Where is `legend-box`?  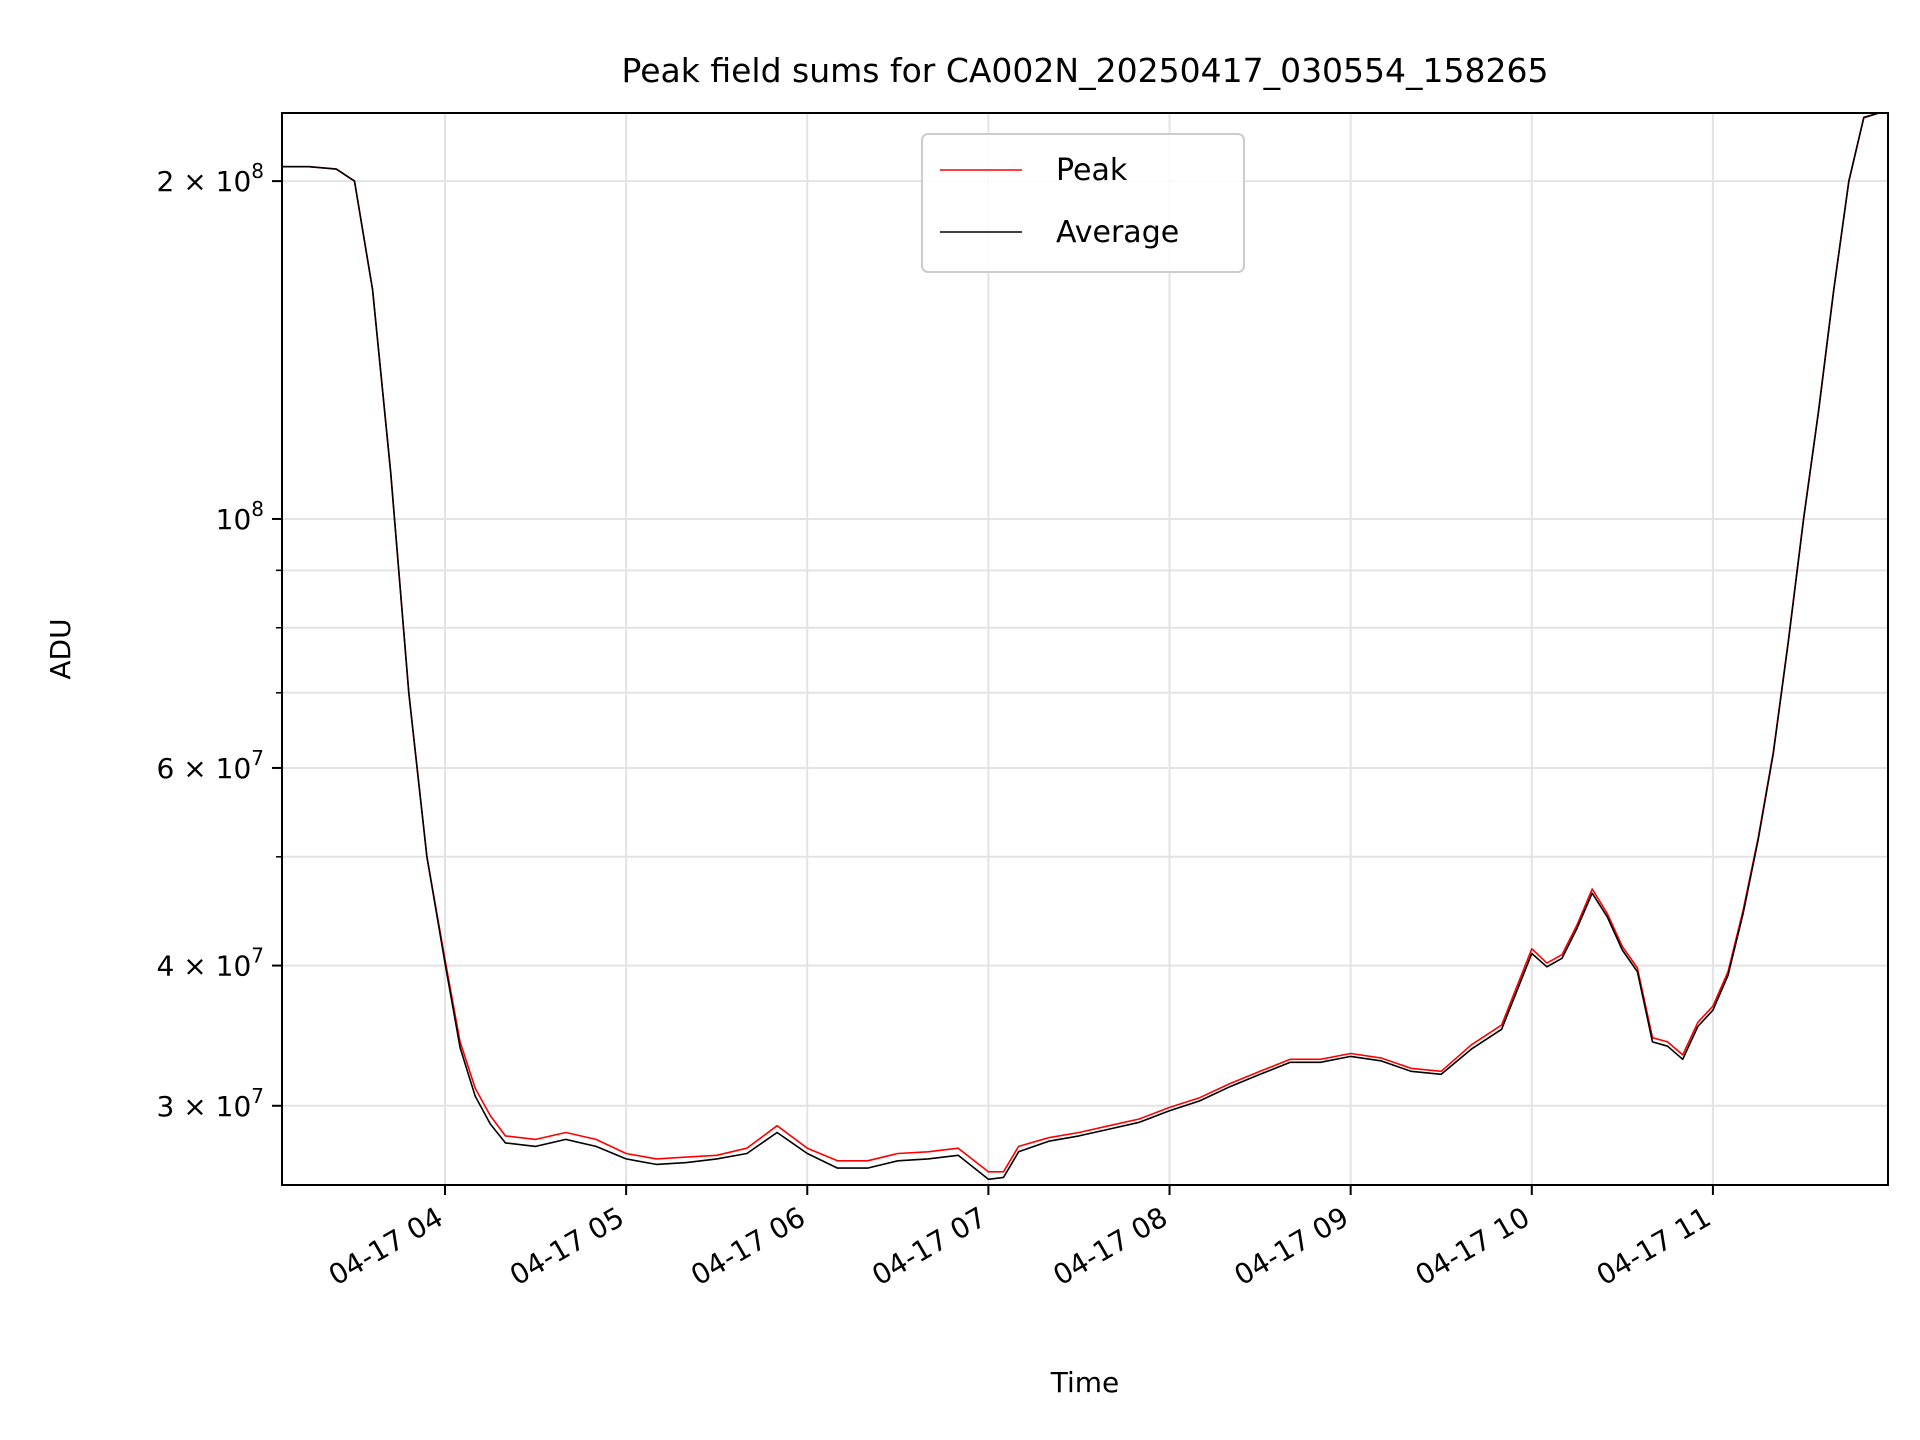 legend-box is located at coordinates (1083, 203).